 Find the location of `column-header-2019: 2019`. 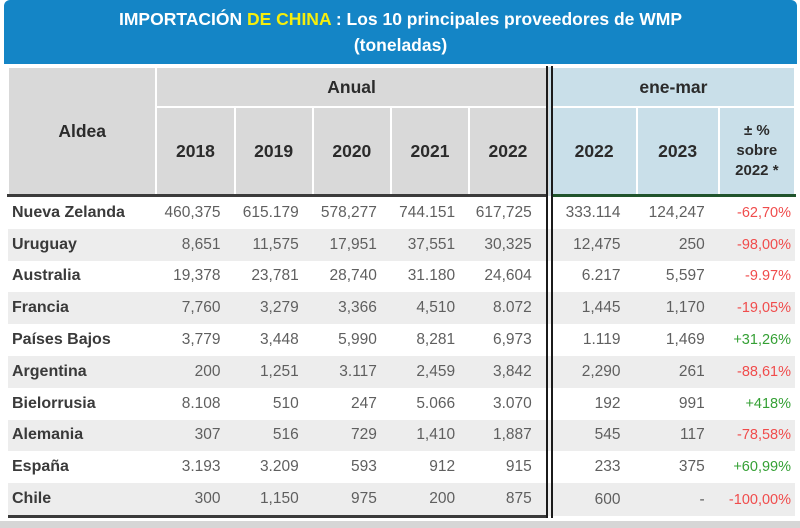

column-header-2019: 2019 is located at coordinates (273, 151).